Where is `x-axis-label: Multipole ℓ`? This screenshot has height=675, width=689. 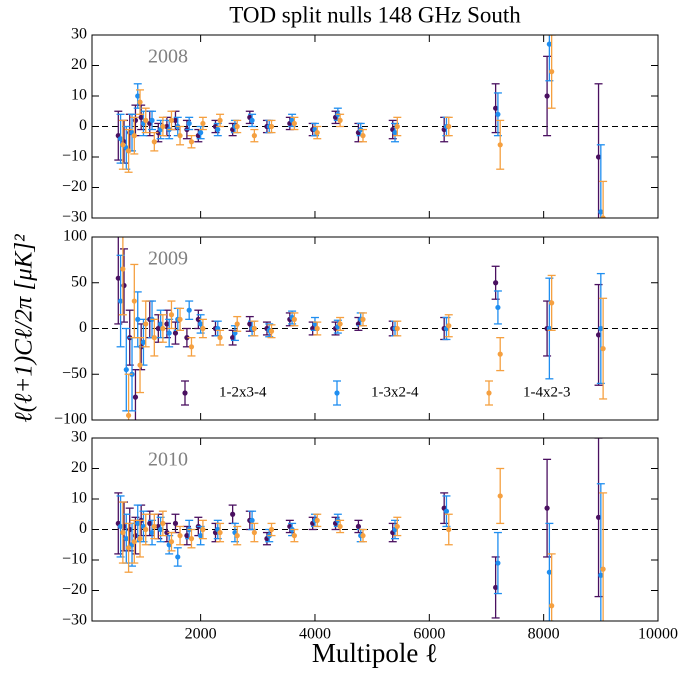 x-axis-label: Multipole ℓ is located at coordinates (375, 653).